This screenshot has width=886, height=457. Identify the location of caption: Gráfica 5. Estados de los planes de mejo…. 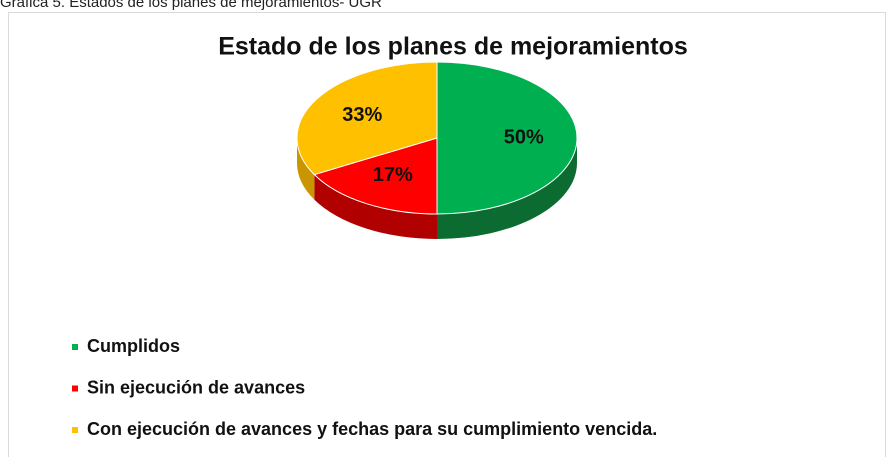
(191, 5).